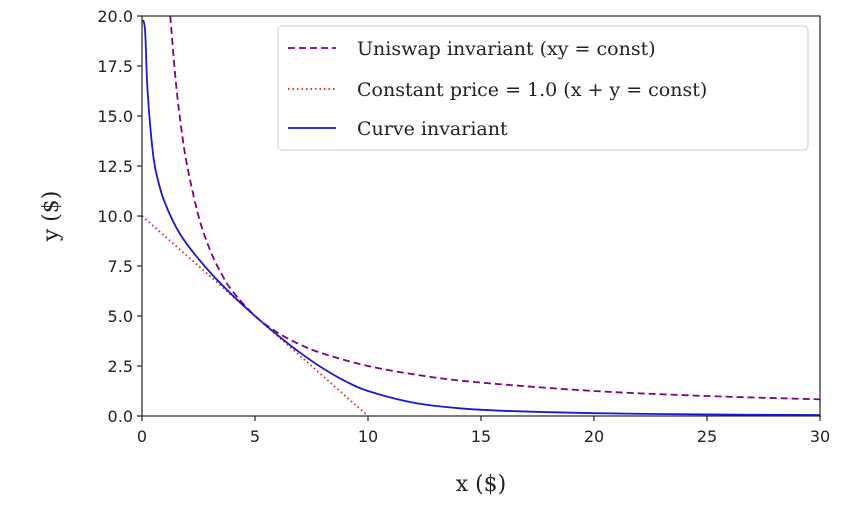 The width and height of the screenshot is (851, 524). What do you see at coordinates (115, 166) in the screenshot?
I see `y-tick-label: 12.5` at bounding box center [115, 166].